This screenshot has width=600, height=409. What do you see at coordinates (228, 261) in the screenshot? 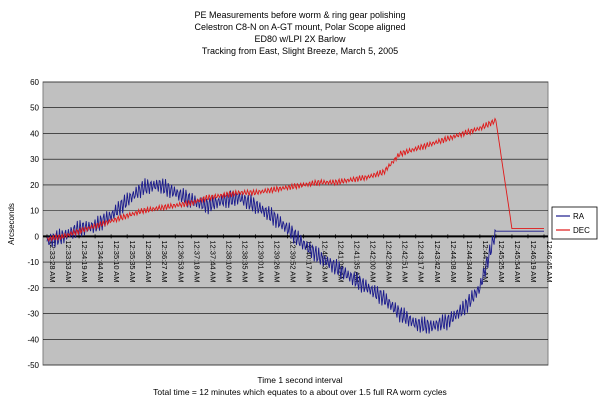
I see `x-tick-label: 12:38:10 AM` at bounding box center [228, 261].